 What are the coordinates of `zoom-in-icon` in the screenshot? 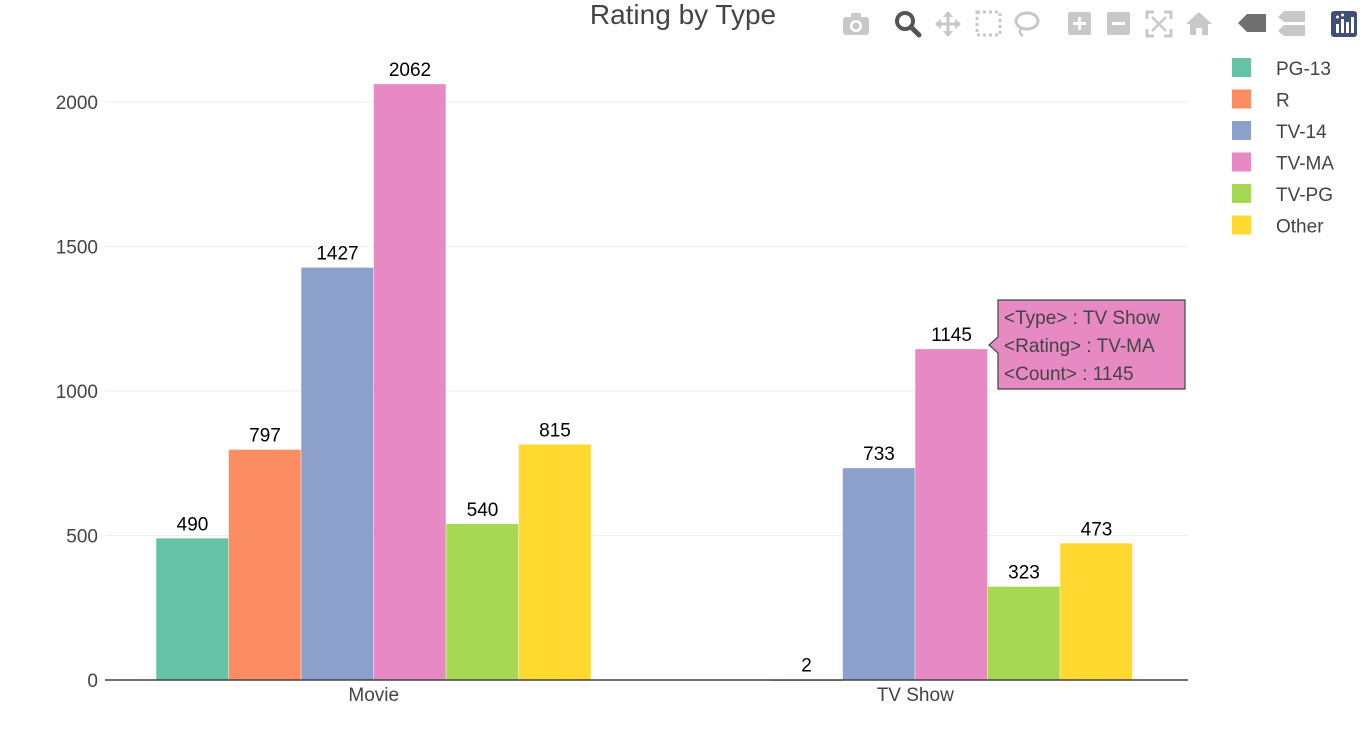 It's located at (1079, 23).